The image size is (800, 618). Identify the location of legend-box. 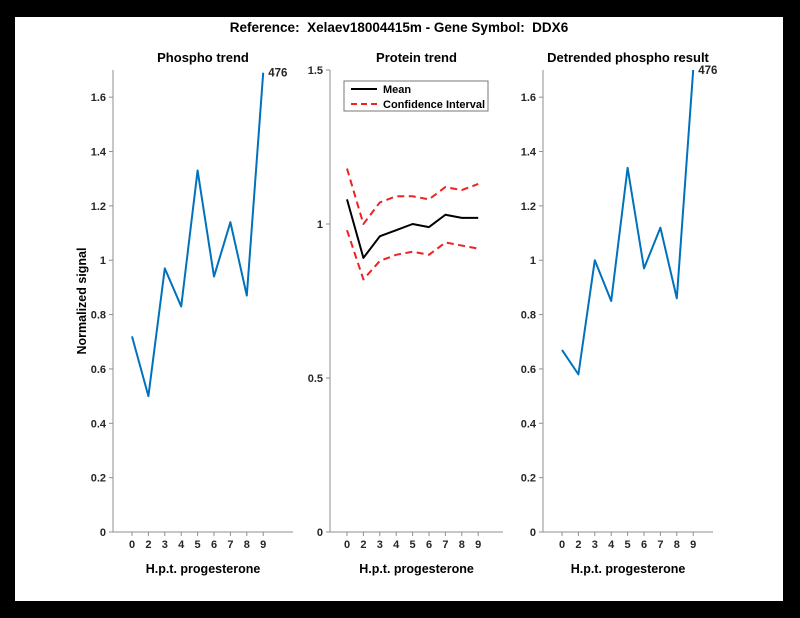
(416, 96).